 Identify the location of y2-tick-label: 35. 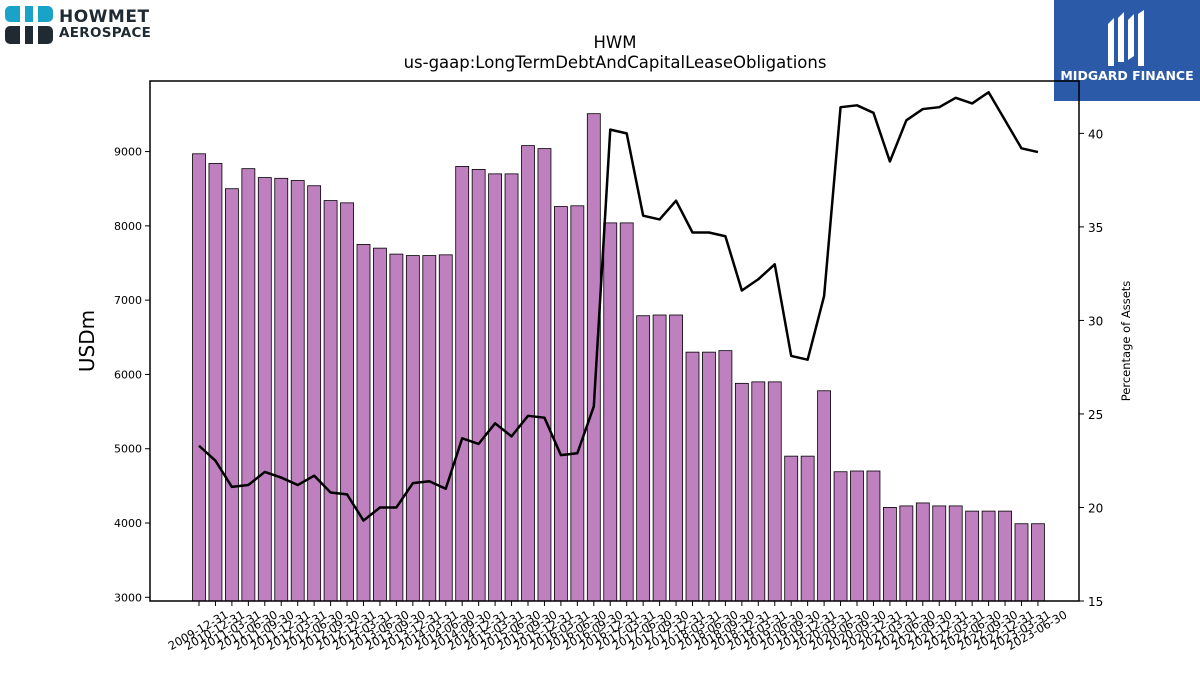
(1095, 228).